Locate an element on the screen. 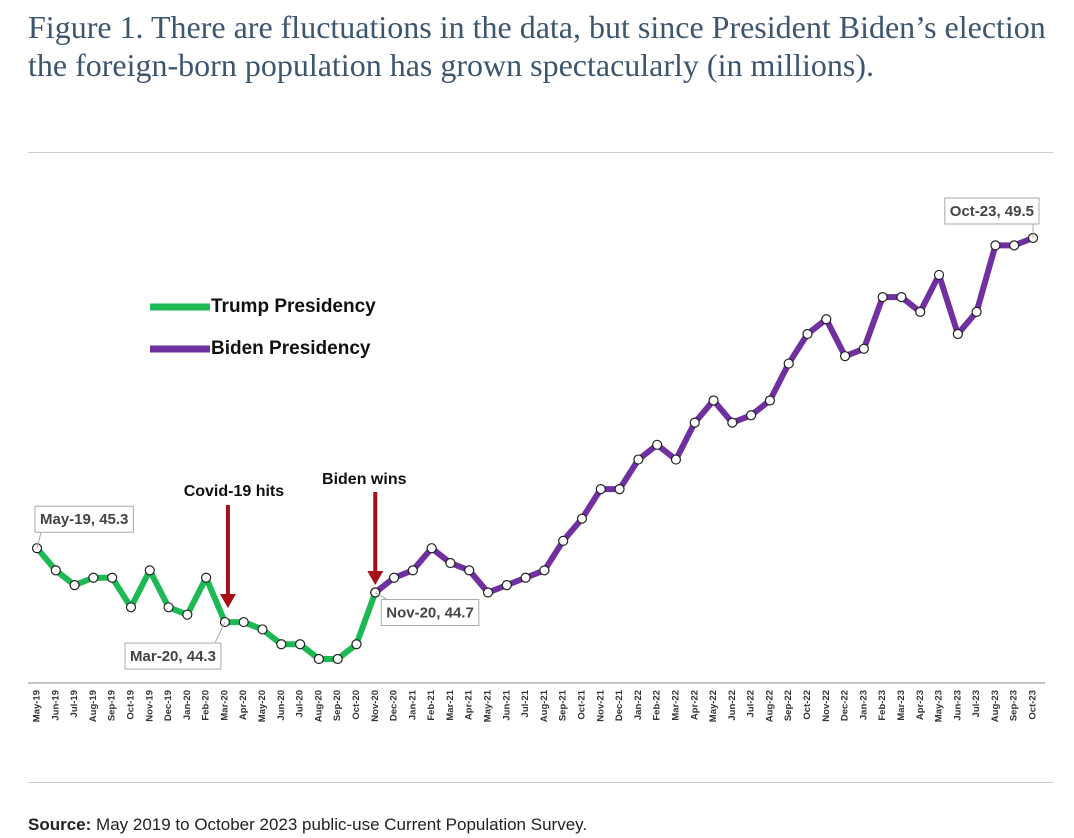  data-label-text: May-19, 45.3 is located at coordinates (84, 519).